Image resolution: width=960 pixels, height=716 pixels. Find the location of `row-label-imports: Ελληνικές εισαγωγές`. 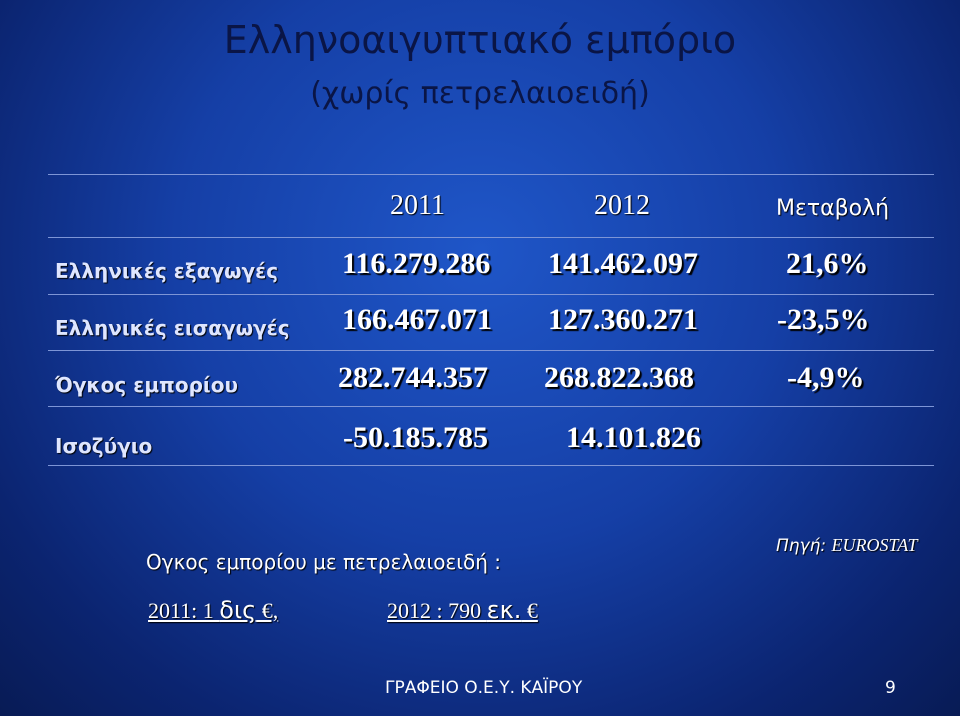

row-label-imports: Ελληνικές εισαγωγές is located at coordinates (172, 328).